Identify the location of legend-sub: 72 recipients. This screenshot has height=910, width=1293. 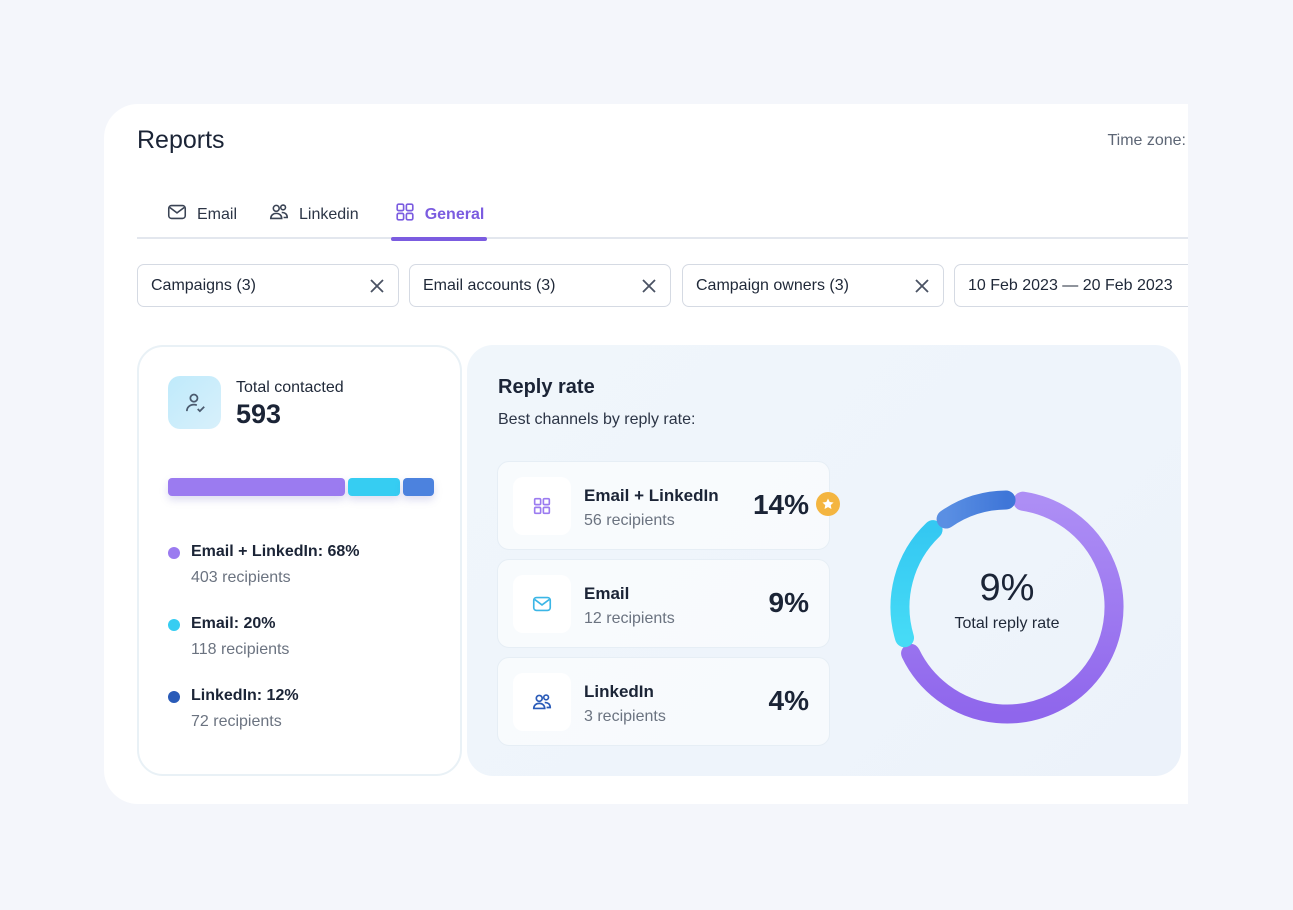
(236, 721).